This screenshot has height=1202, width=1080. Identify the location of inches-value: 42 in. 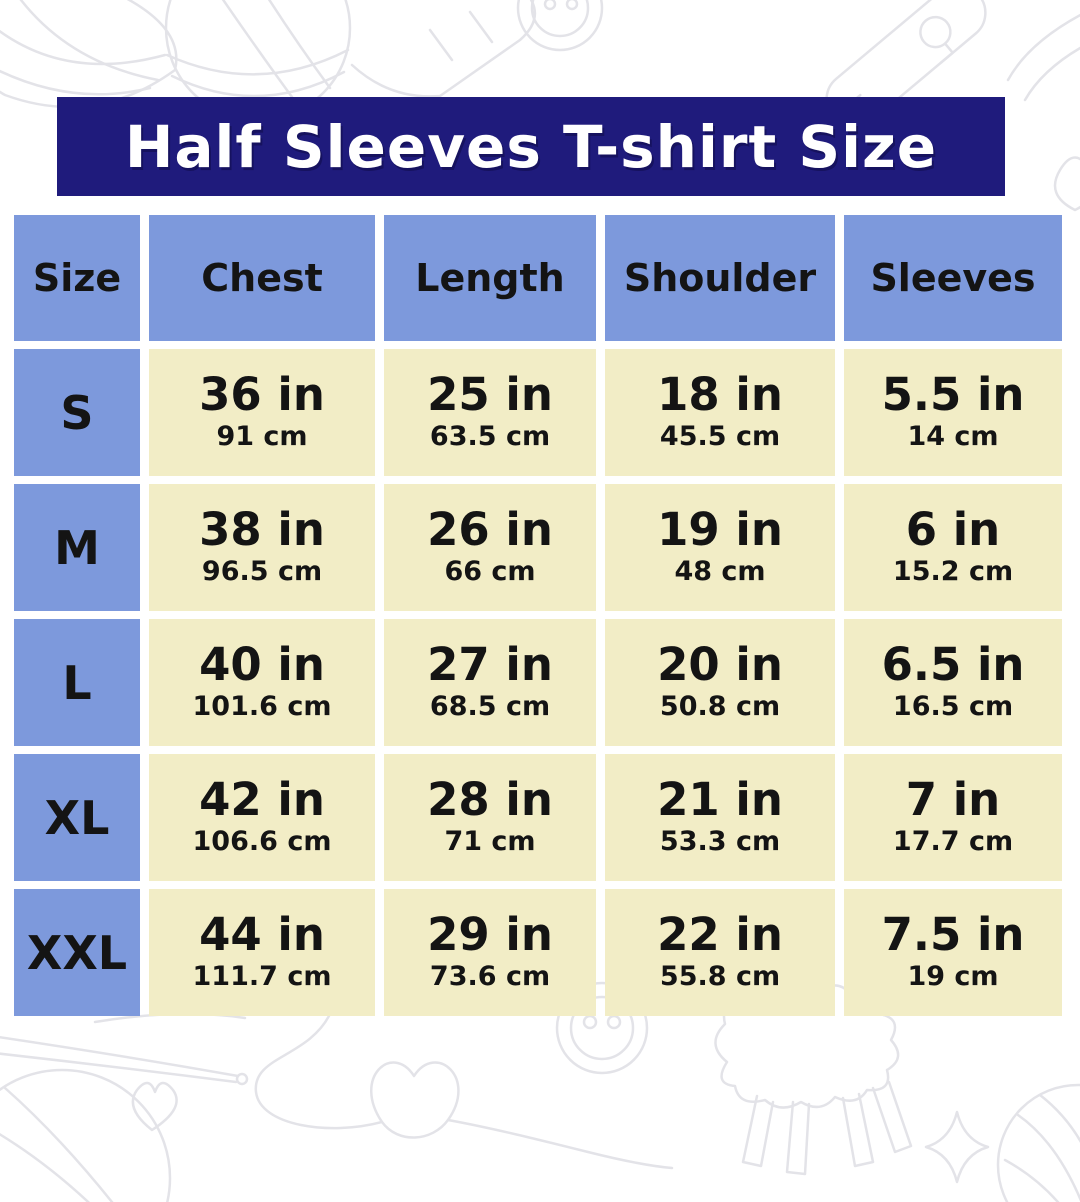
(262, 800).